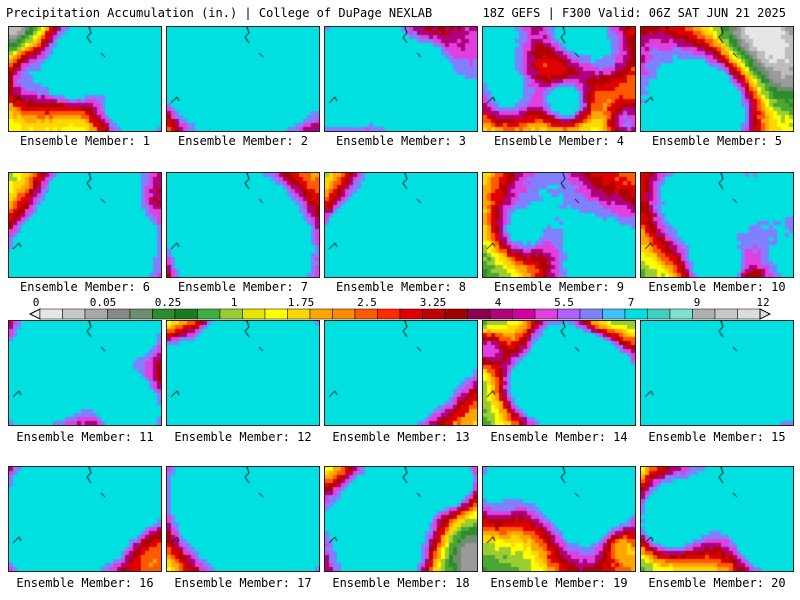 This screenshot has height=600, width=800. I want to click on member-label: Ensemble Member: 19, so click(559, 583).